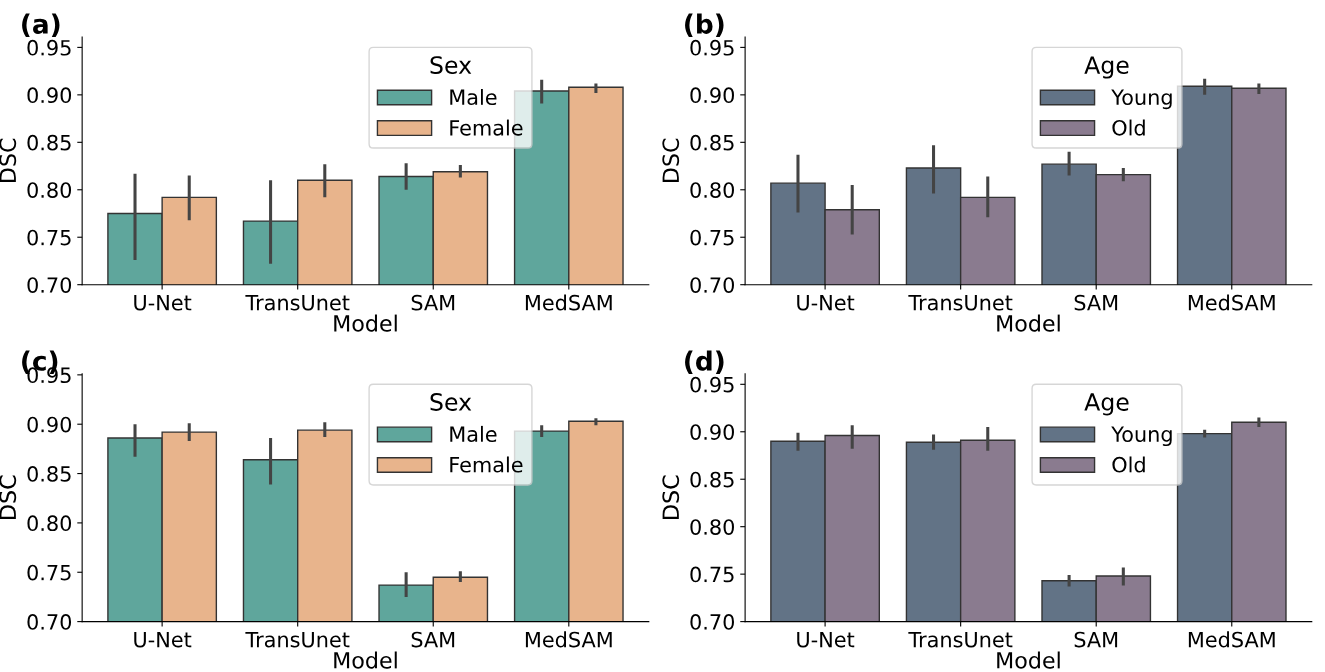  Describe the element at coordinates (704, 25) in the screenshot. I see `chart-title: (b)` at that location.